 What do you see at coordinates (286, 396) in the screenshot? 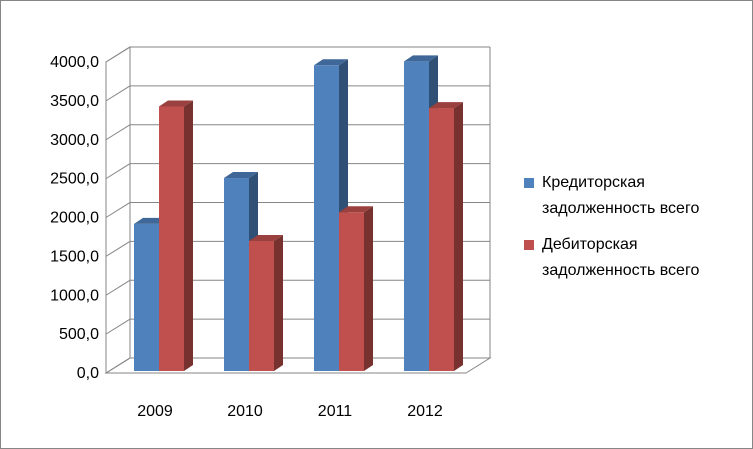
I see `x-axis-ticks: 2009 2010 2011 2012` at bounding box center [286, 396].